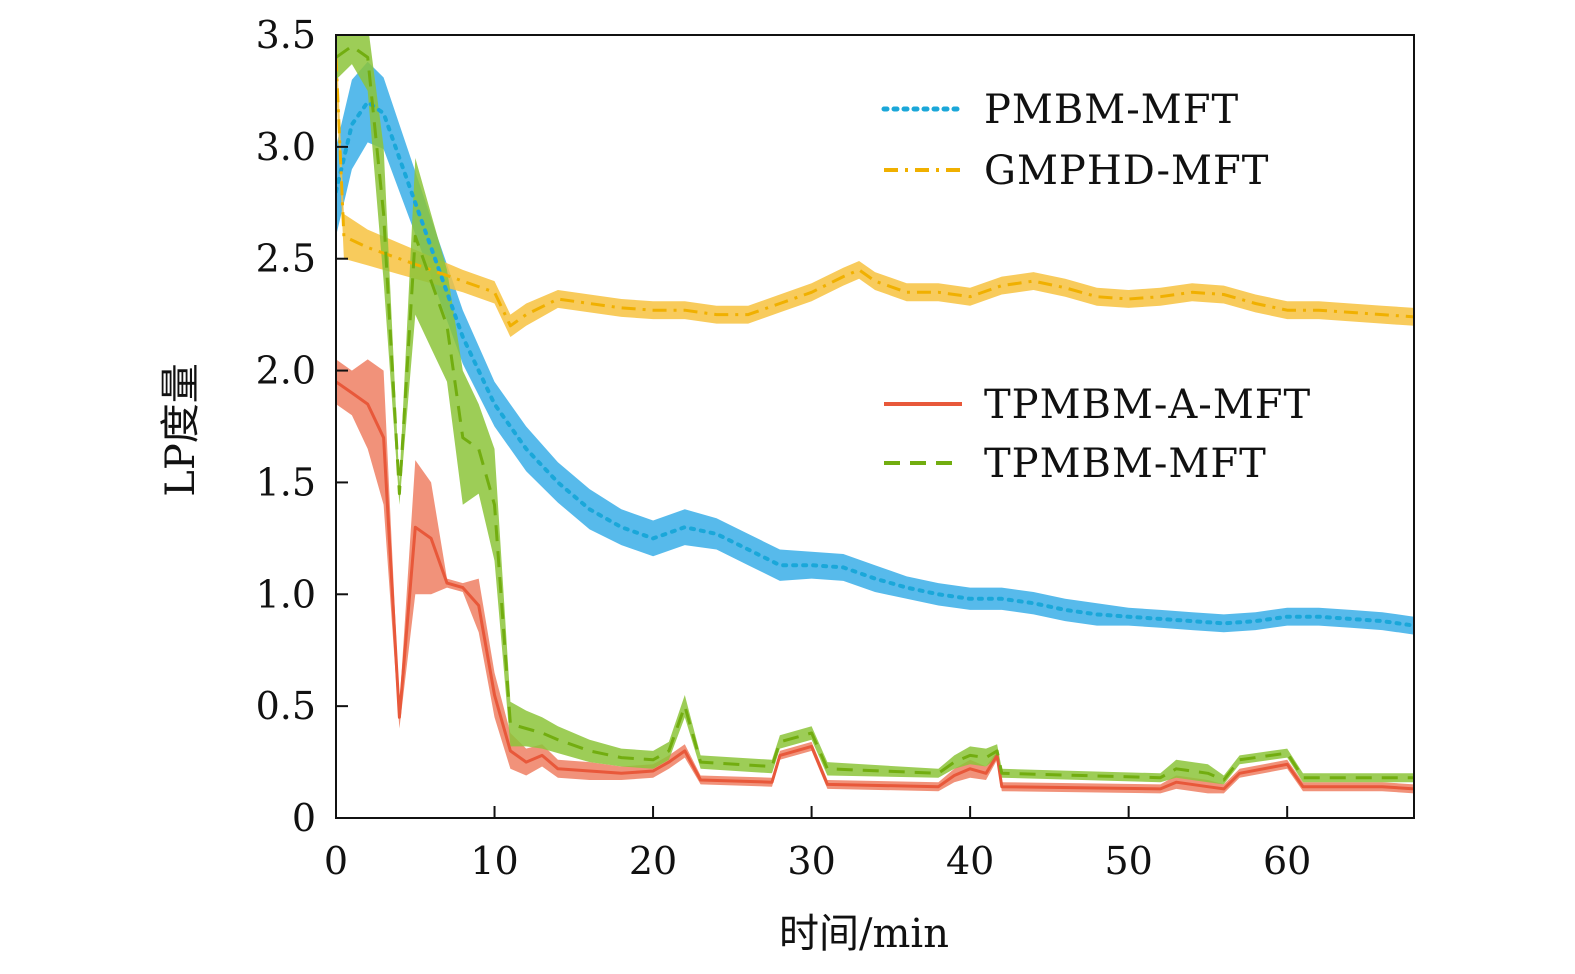  I want to click on x-tick-label: 60, so click(1287, 861).